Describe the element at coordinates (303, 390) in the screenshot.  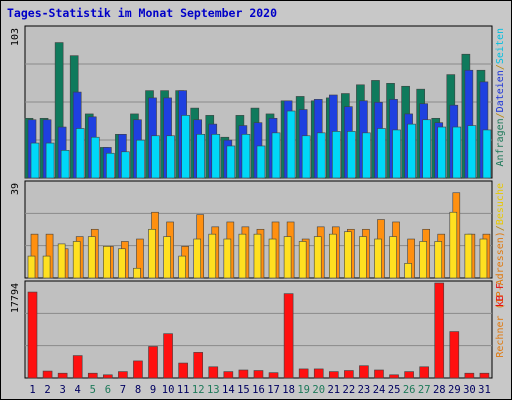
I see `x-tick-label: 19` at that location.